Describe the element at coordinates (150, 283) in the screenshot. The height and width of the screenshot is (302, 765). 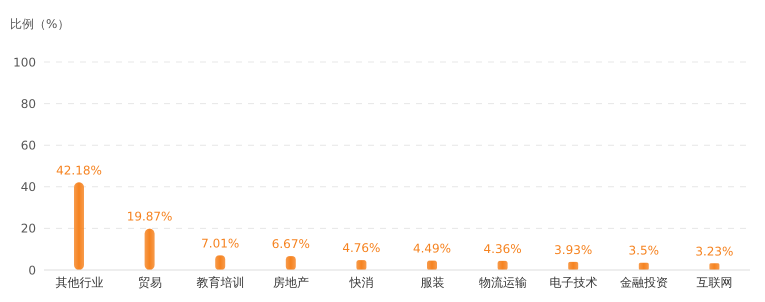
I see `x-tick-label: 贸易` at that location.